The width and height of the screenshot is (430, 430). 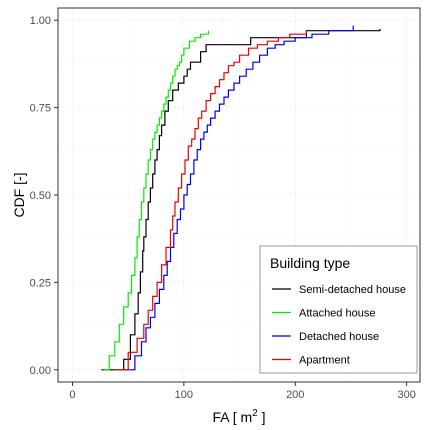 What do you see at coordinates (40, 109) in the screenshot?
I see `y-tick-label: 0.75` at bounding box center [40, 109].